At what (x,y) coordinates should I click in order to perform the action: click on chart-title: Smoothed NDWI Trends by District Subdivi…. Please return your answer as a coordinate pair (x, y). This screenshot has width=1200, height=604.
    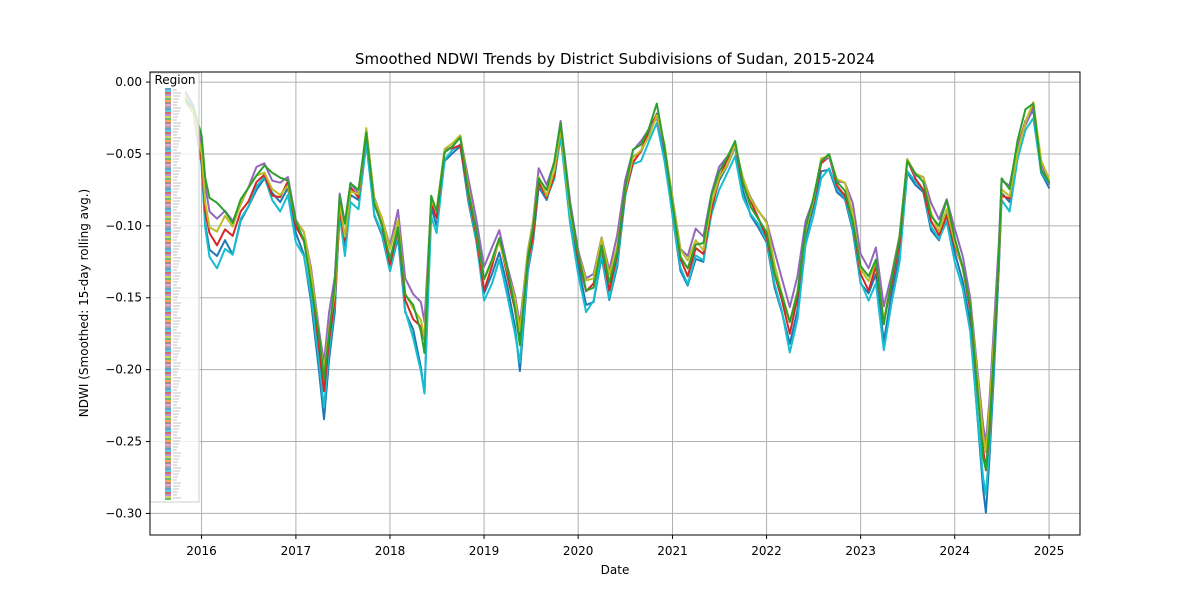
    Looking at the image, I should click on (615, 59).